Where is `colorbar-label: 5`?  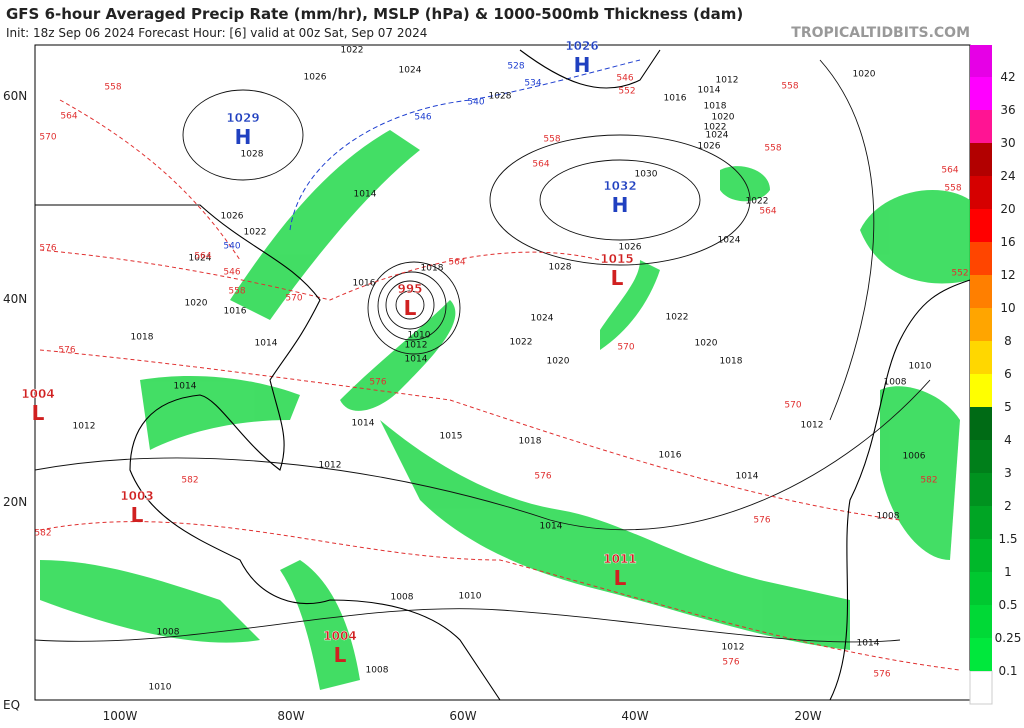 colorbar-label: 5 is located at coordinates (1008, 407).